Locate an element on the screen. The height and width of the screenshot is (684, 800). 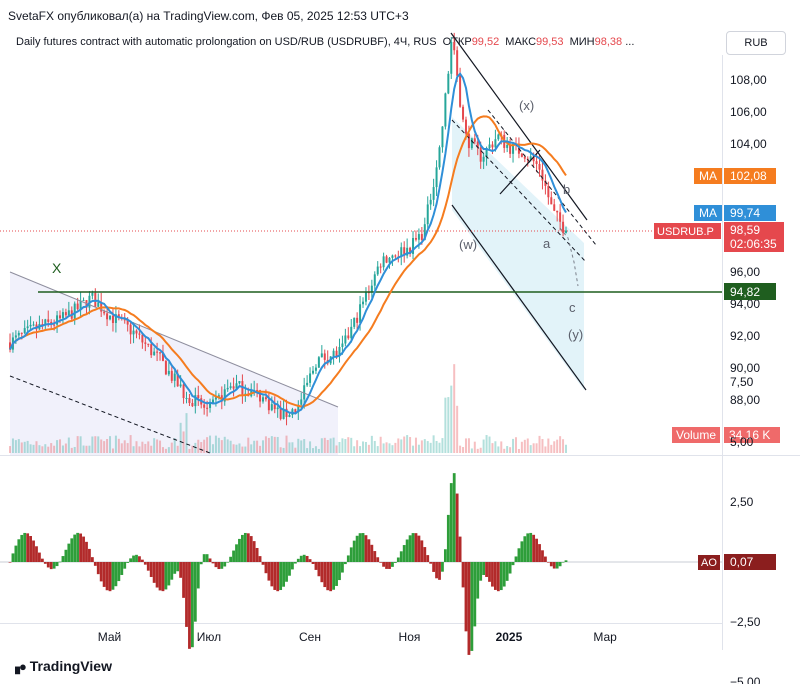
projection-channel is located at coordinates (518, 253).